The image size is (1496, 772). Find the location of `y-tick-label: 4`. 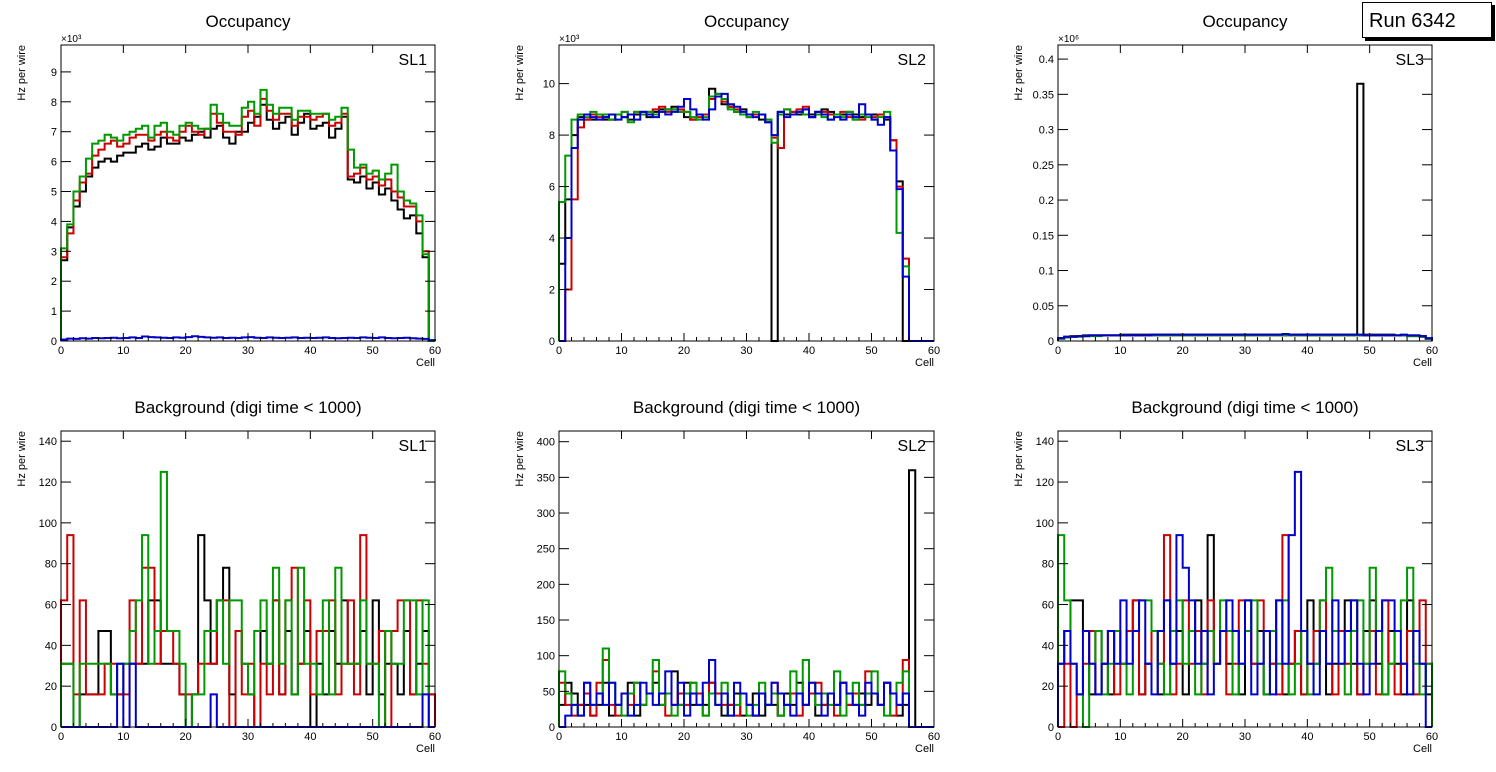

y-tick-label: 4 is located at coordinates (54, 222).